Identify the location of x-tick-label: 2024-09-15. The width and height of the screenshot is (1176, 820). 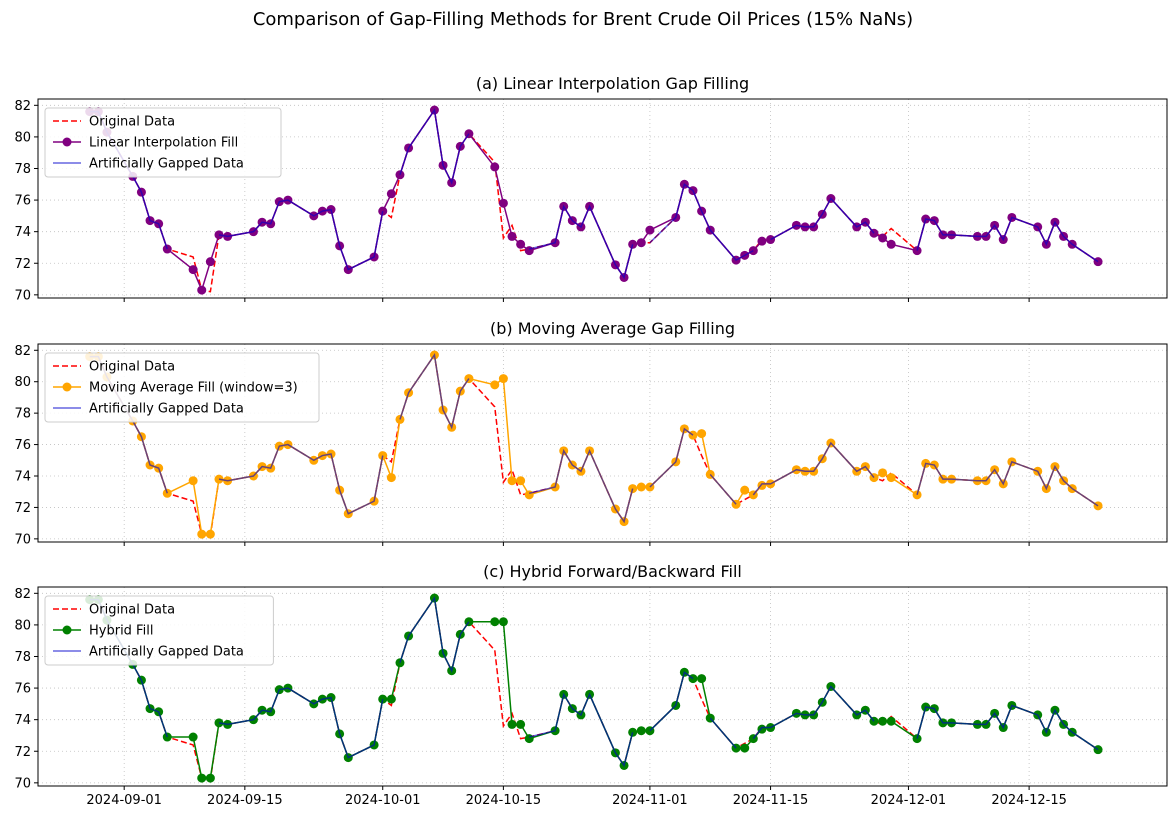
(245, 800).